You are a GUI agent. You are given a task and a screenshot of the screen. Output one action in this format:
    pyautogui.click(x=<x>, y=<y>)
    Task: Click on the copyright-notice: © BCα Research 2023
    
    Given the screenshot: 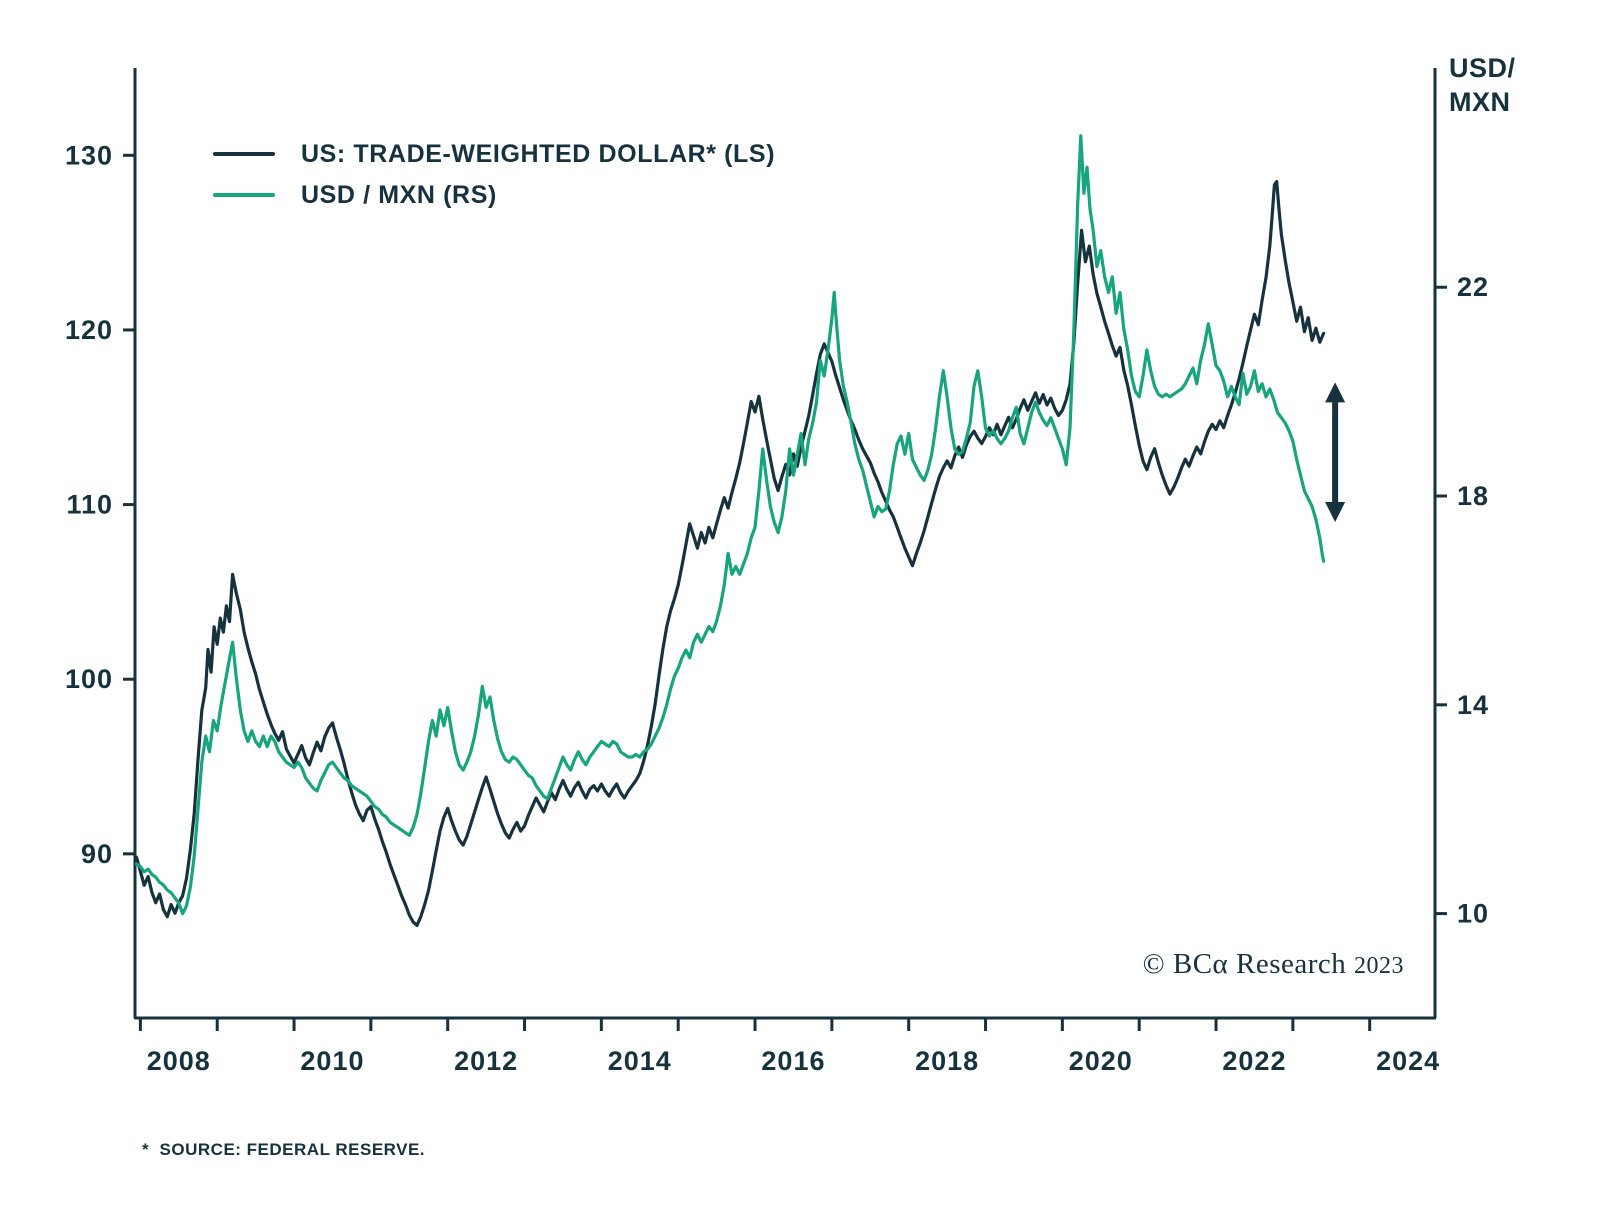 What is the action you would take?
    pyautogui.click(x=1273, y=964)
    